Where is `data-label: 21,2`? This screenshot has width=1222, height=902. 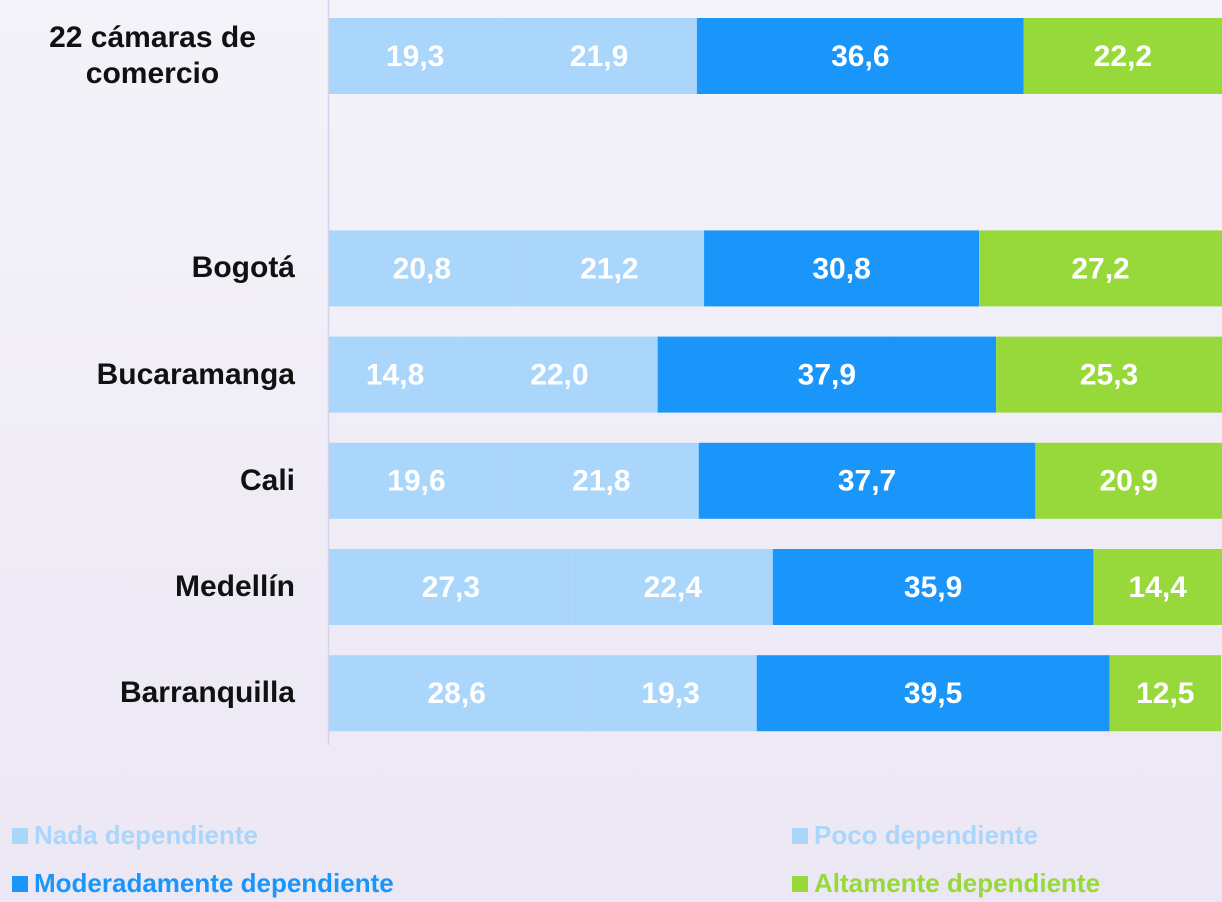 data-label: 21,2 is located at coordinates (609, 268).